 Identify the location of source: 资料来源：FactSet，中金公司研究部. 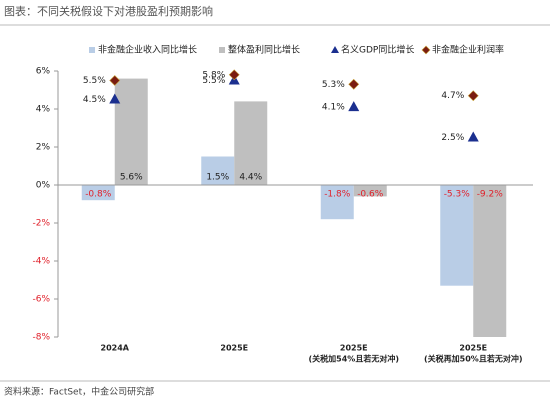
(79, 392).